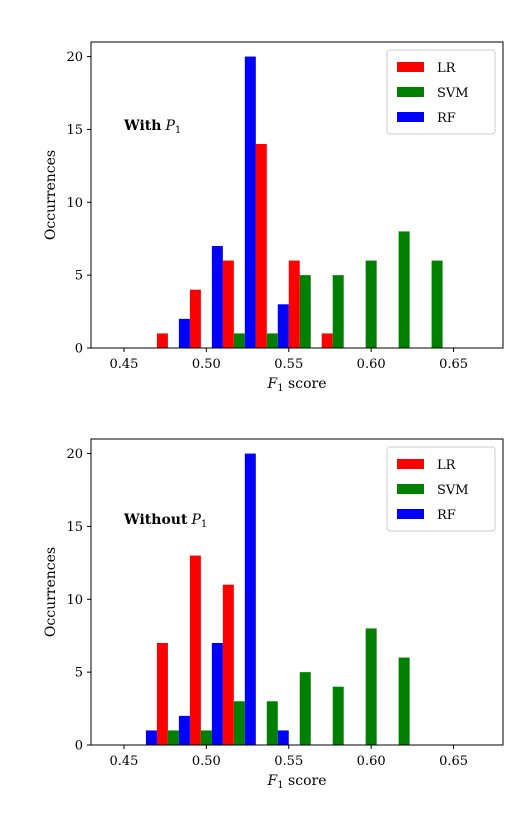 This screenshot has height=829, width=512. I want to click on bar-rf-0.45, so click(151, 737).